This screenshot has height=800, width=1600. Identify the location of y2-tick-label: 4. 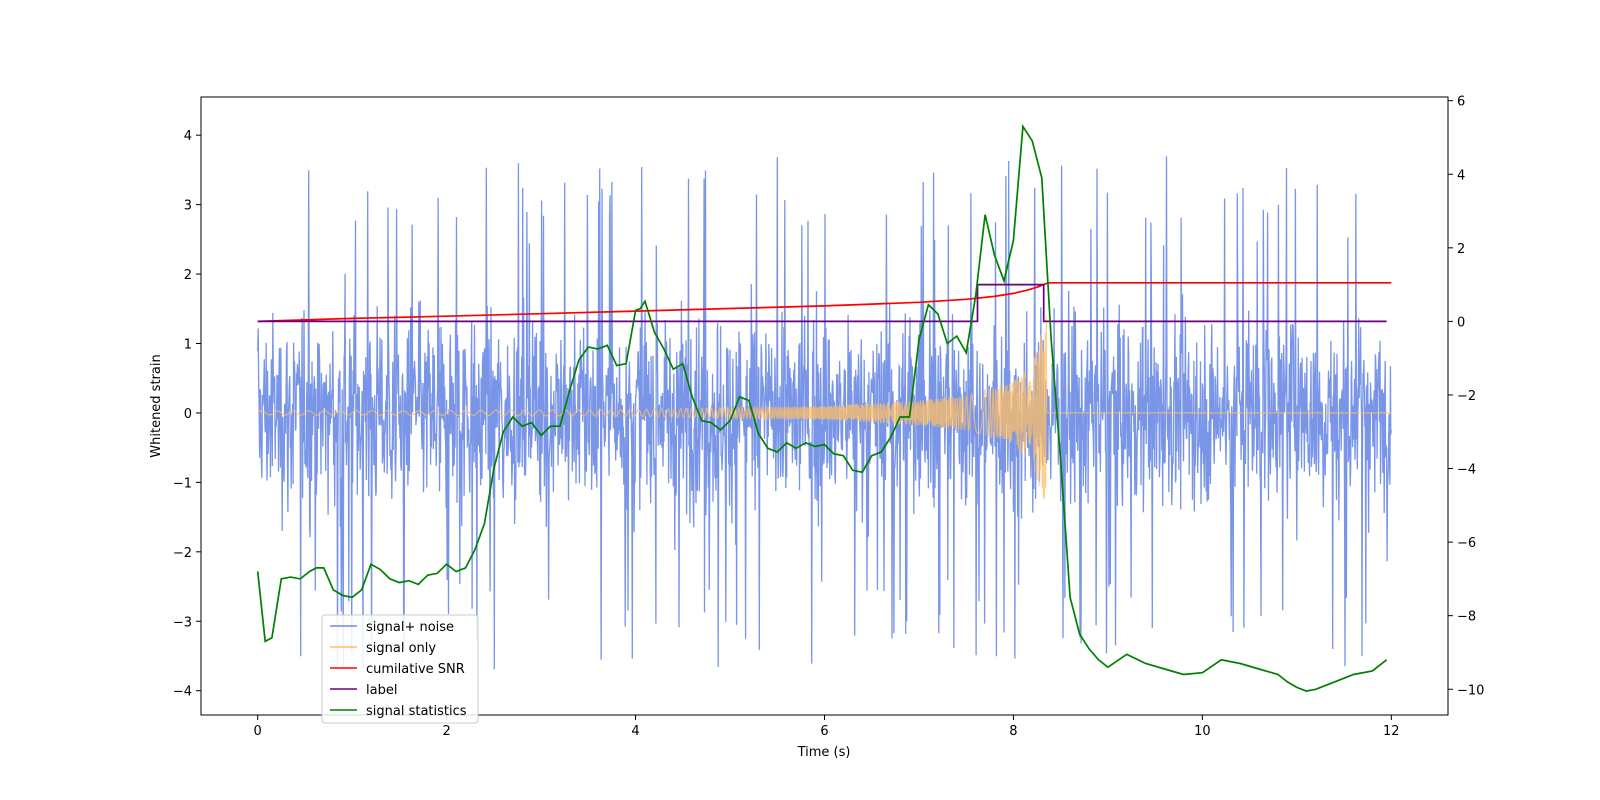
(1461, 175).